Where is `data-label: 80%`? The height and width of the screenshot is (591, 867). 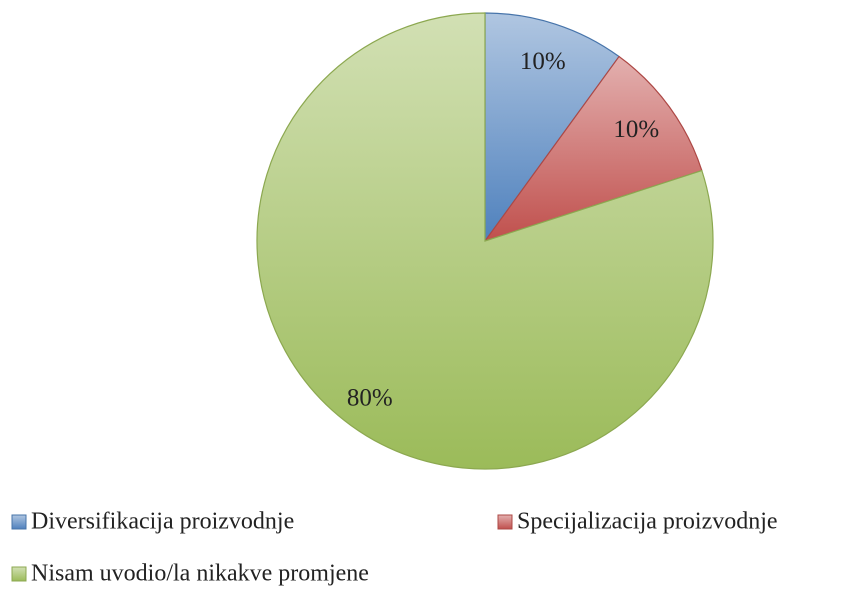
data-label: 80% is located at coordinates (370, 397).